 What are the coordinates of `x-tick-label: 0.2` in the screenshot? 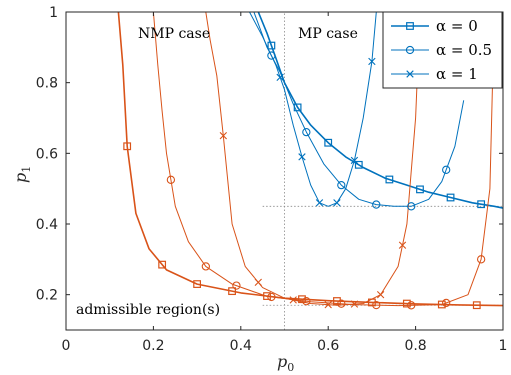 It's located at (153, 346).